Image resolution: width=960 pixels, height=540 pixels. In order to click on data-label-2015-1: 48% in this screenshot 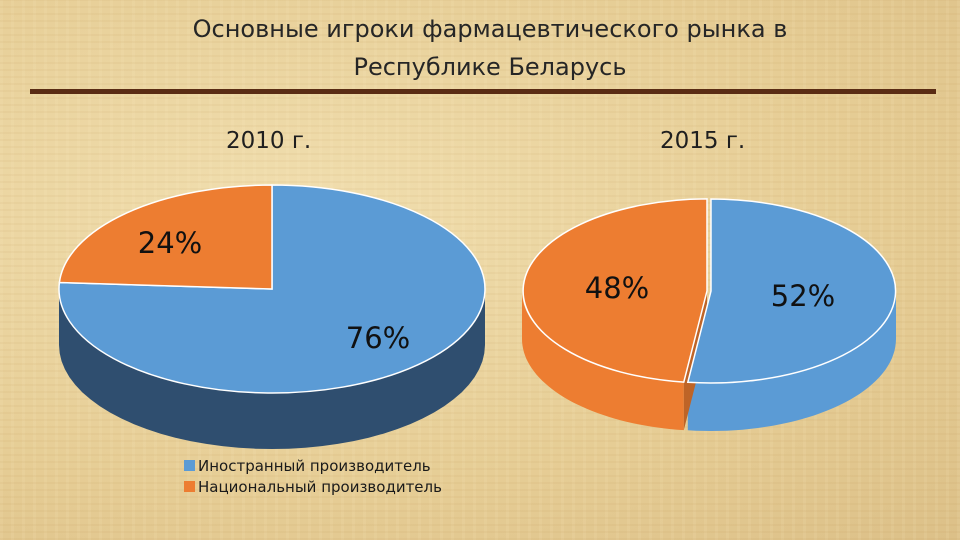, I will do `click(617, 288)`.